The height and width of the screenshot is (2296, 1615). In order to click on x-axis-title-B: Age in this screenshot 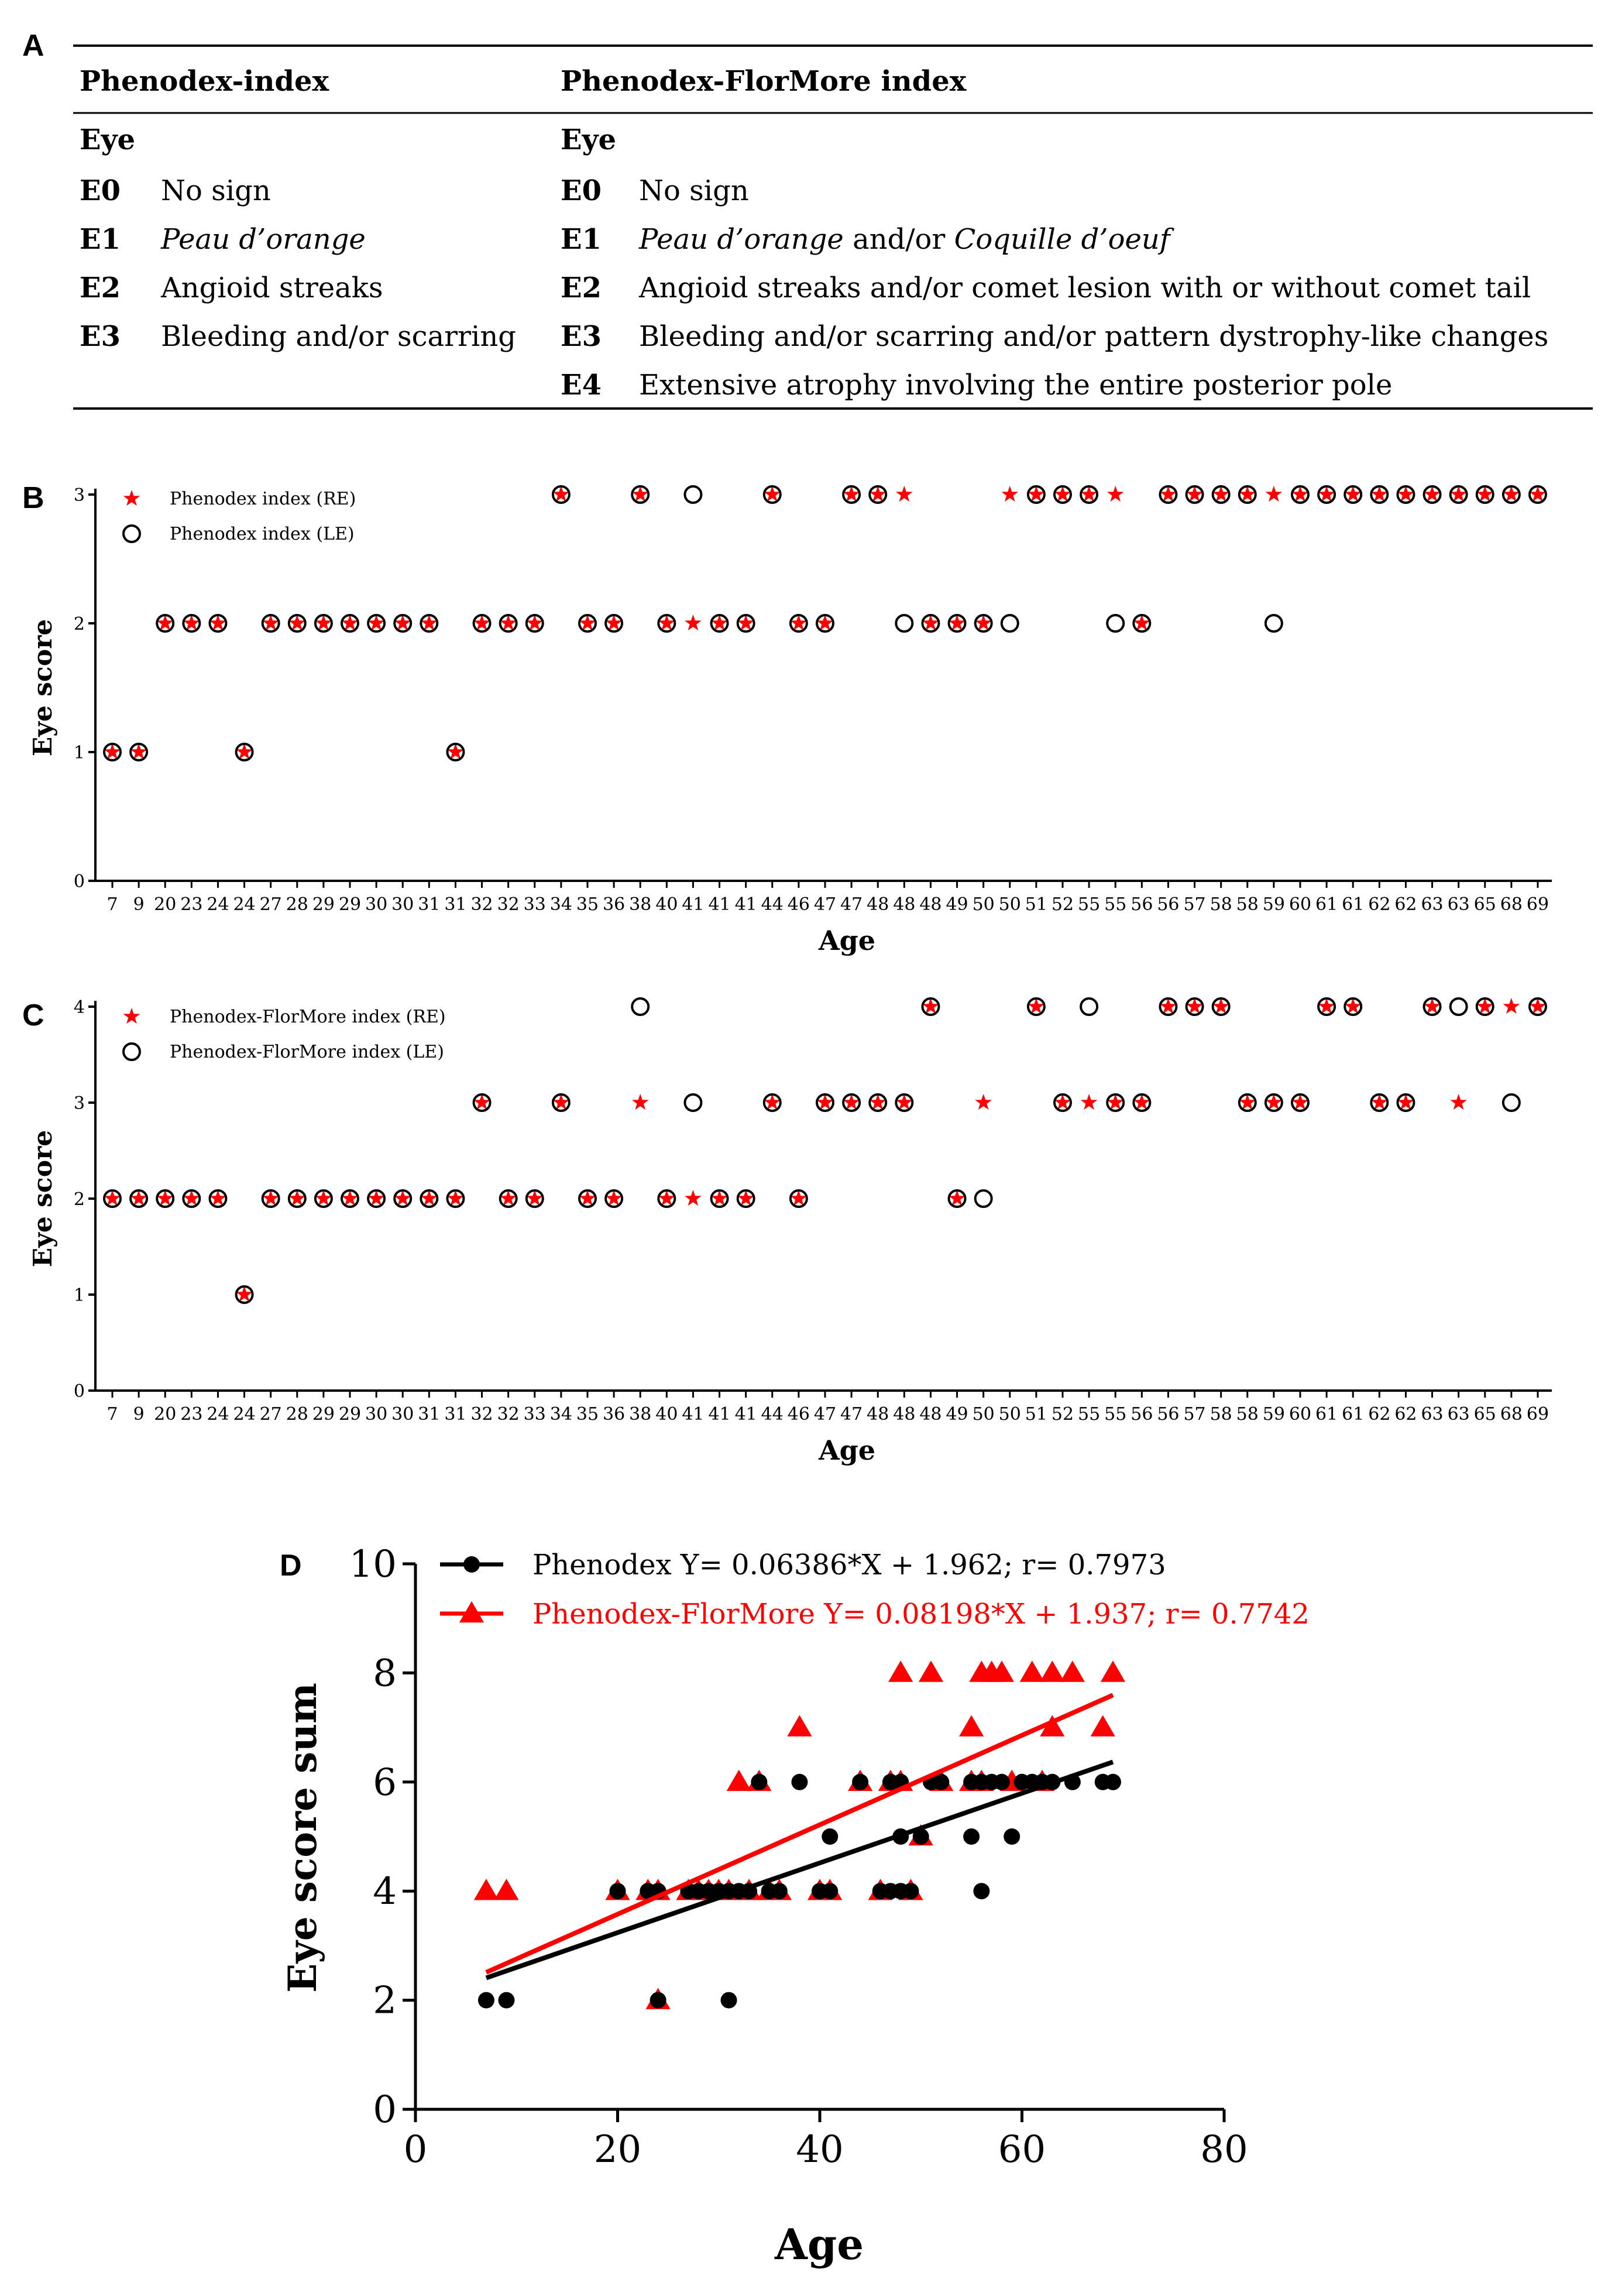, I will do `click(847, 940)`.